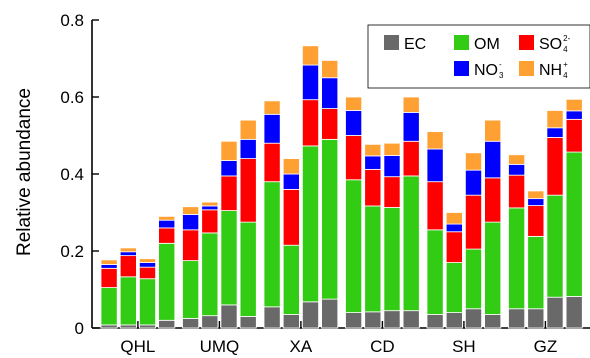  What do you see at coordinates (550, 44) in the screenshot?
I see `legend-label-so4: SO` at bounding box center [550, 44].